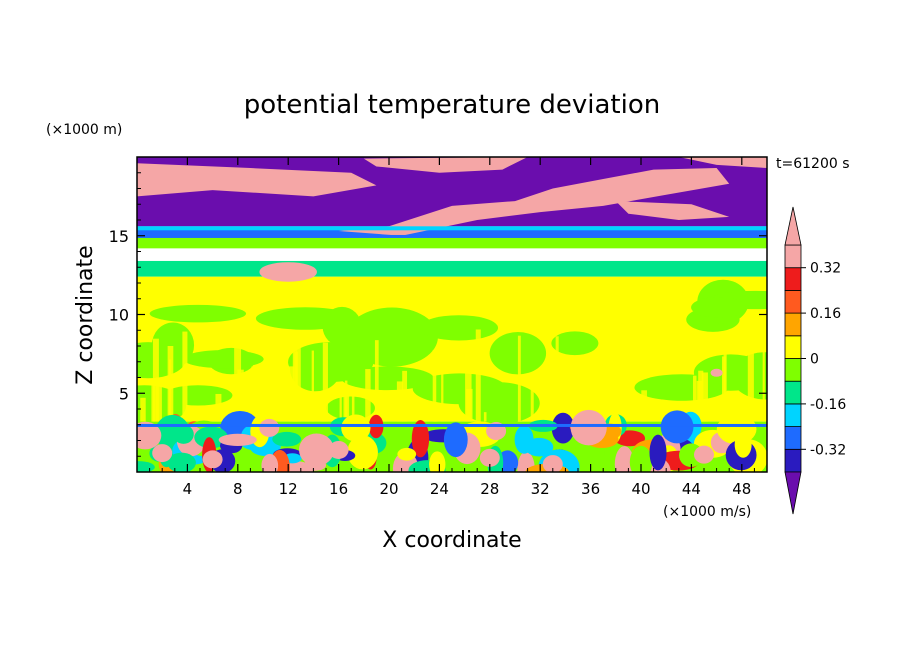  What do you see at coordinates (825, 269) in the screenshot?
I see `colorbar-tick-label: 0.32` at bounding box center [825, 269].